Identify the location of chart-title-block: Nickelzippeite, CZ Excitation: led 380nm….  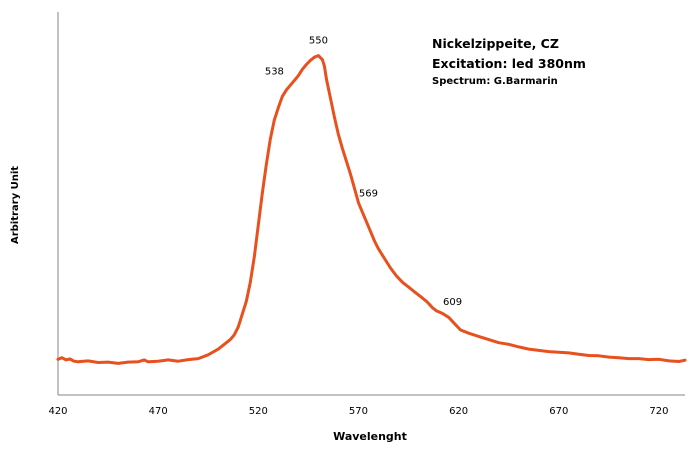
(509, 61).